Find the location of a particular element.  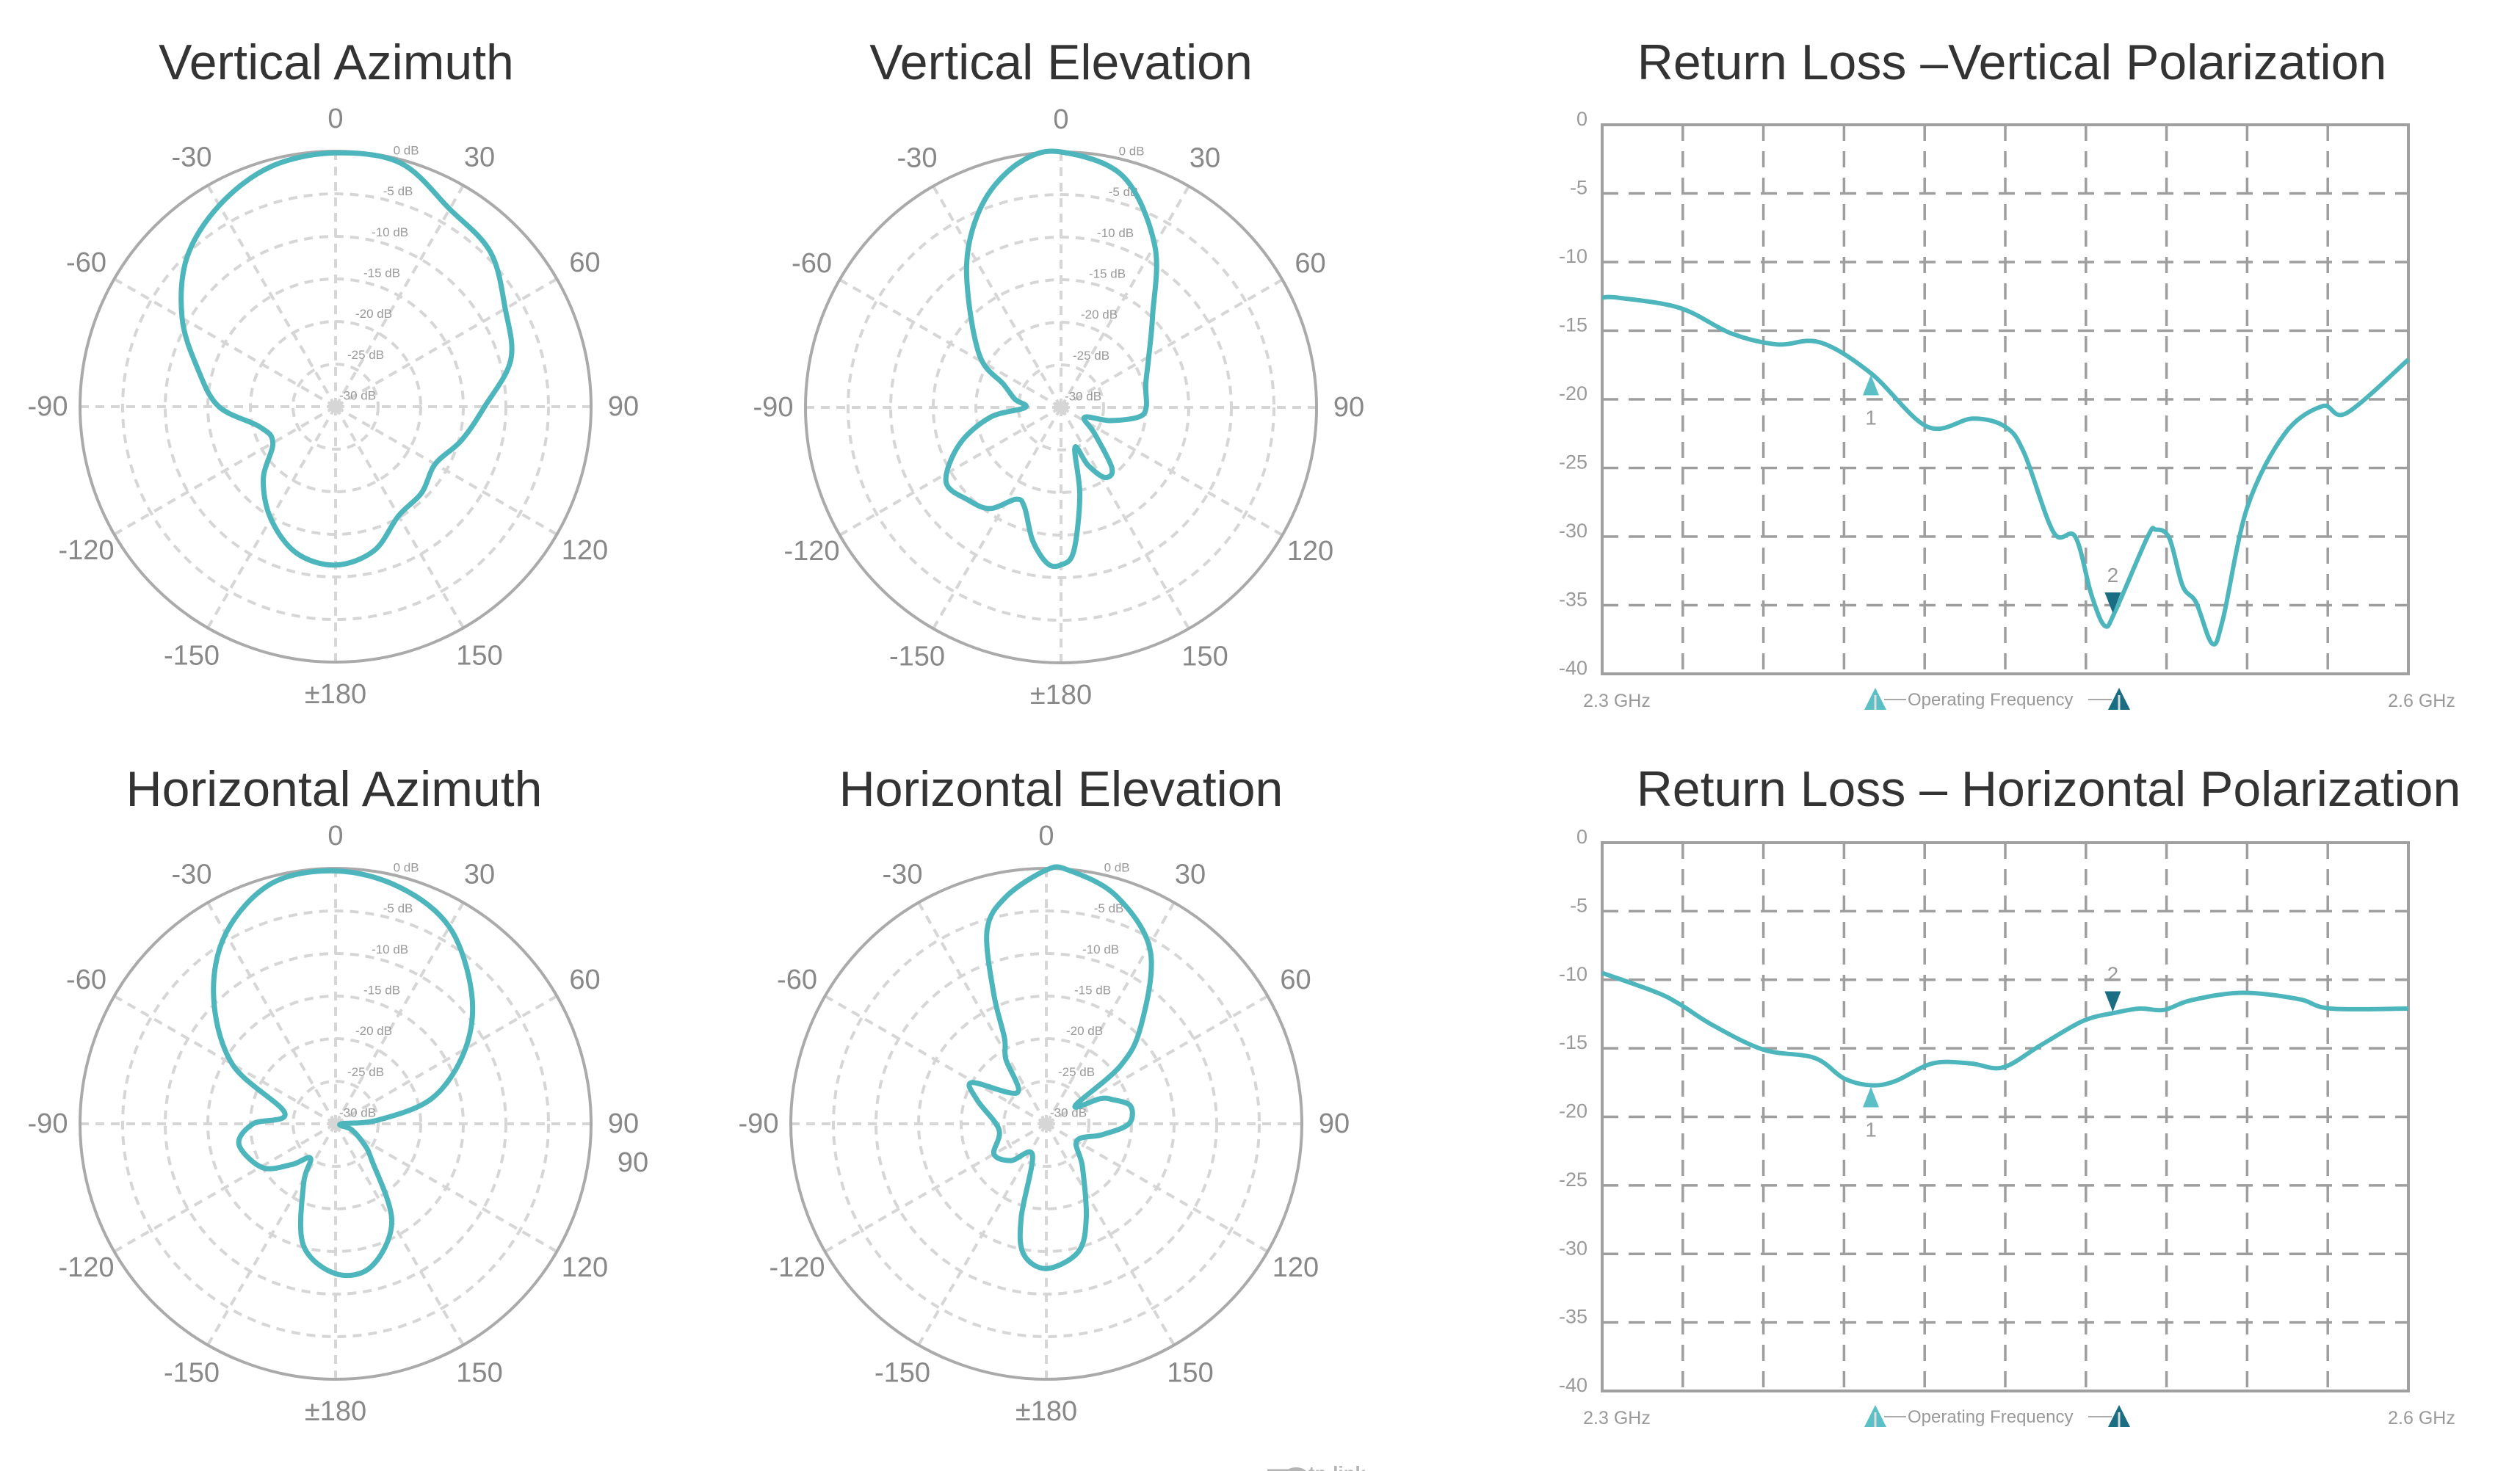

y-tick-label: -5 is located at coordinates (1579, 188).